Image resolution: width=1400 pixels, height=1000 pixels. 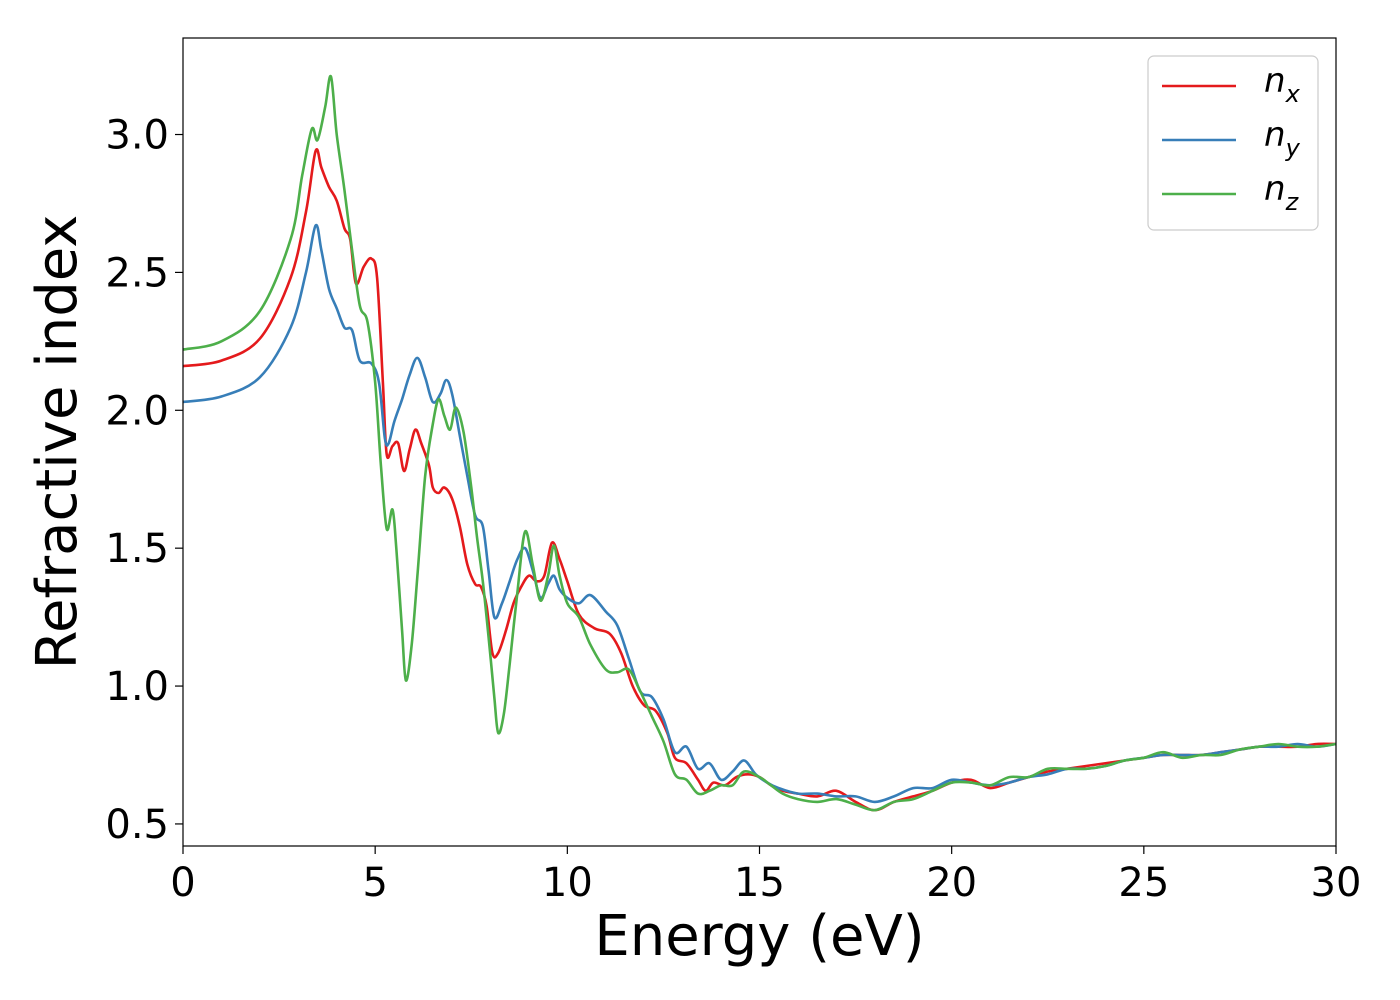 What do you see at coordinates (182, 883) in the screenshot?
I see `x-tick-label: 0` at bounding box center [182, 883].